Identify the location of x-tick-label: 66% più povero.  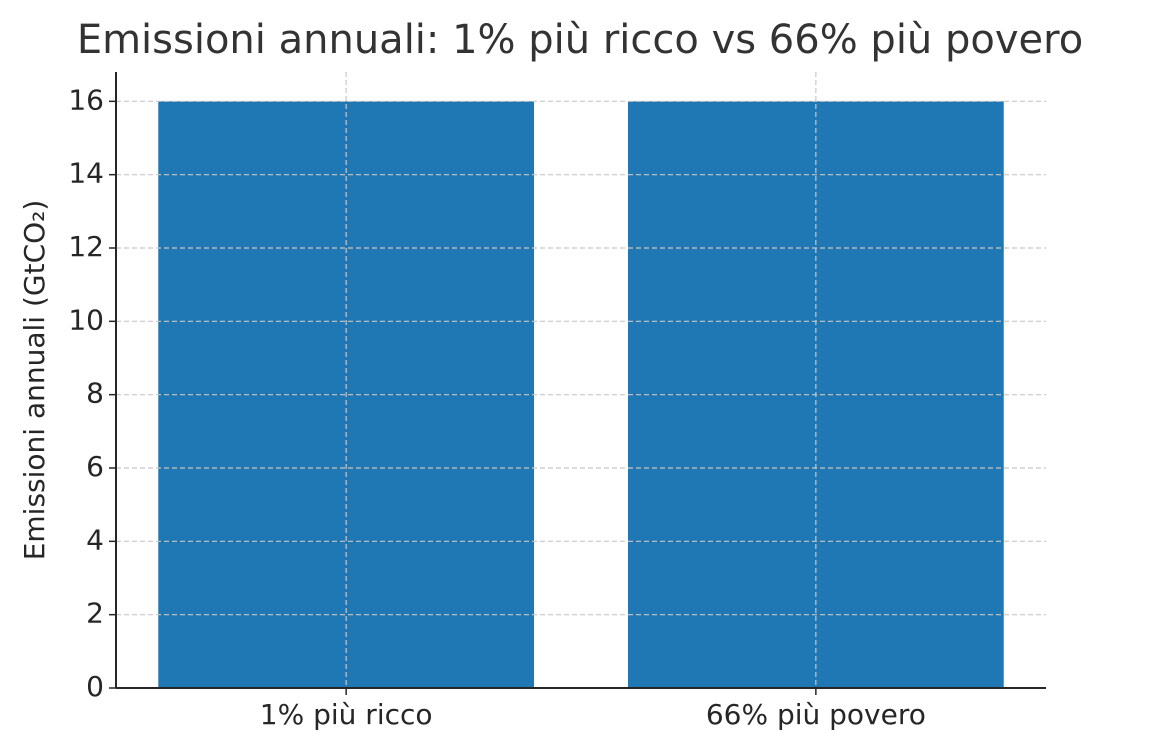
(816, 714).